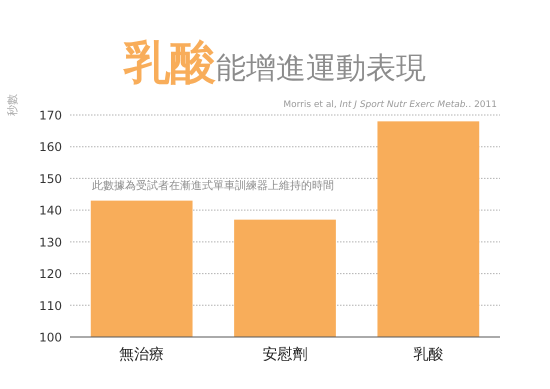 This screenshot has height=389, width=550. I want to click on y-tick-label: 150, so click(50, 179).